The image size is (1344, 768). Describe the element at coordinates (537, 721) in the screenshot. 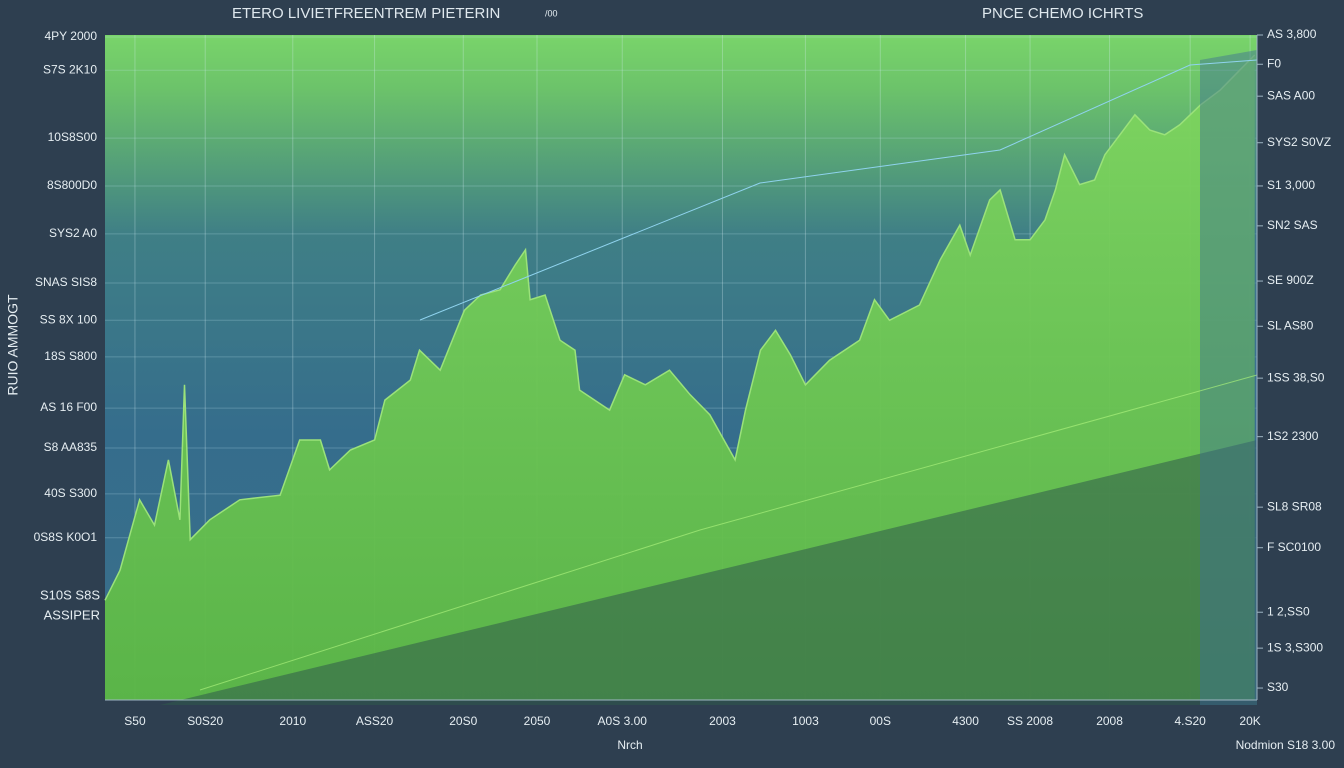

I see `x-tick-label: 2050` at that location.